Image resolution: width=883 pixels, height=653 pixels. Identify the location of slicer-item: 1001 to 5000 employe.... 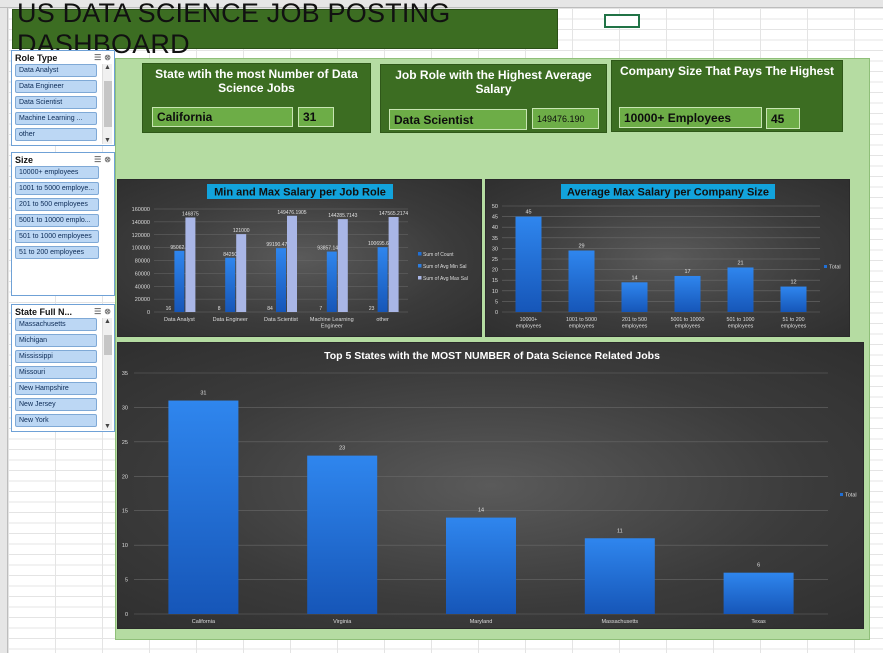
(57, 188).